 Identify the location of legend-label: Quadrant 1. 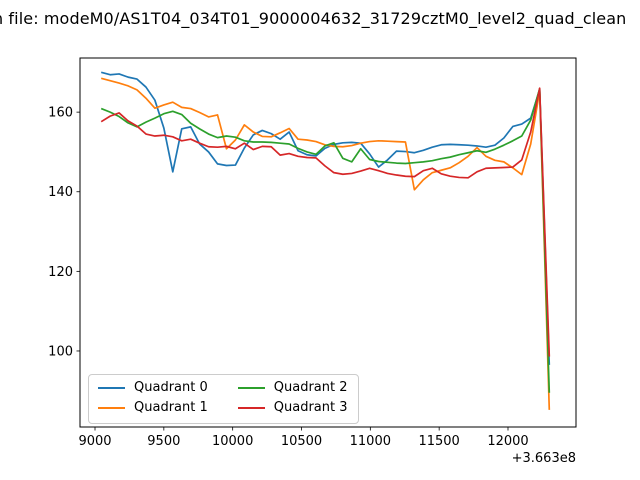
(171, 408).